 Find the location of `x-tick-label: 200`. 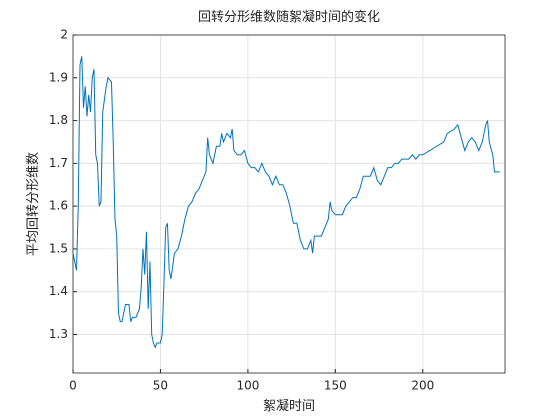

x-tick-label: 200 is located at coordinates (422, 386).